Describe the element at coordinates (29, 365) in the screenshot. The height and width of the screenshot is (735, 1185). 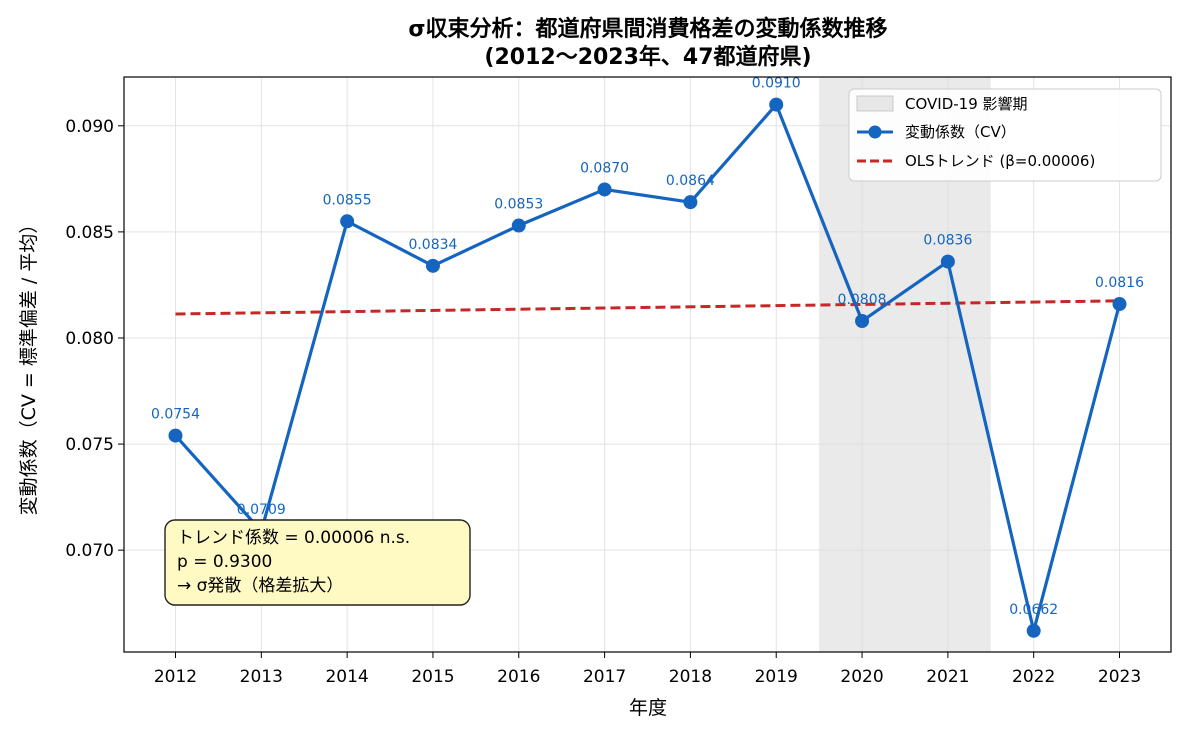
I see `y-axis-label: 変動係数（CV = 標準偏差 / 平均）` at that location.